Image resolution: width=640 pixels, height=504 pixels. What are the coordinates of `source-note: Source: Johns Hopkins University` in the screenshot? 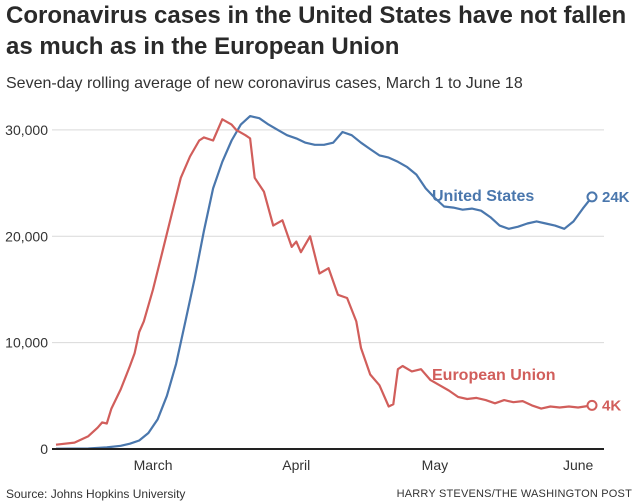 It's located at (96, 494).